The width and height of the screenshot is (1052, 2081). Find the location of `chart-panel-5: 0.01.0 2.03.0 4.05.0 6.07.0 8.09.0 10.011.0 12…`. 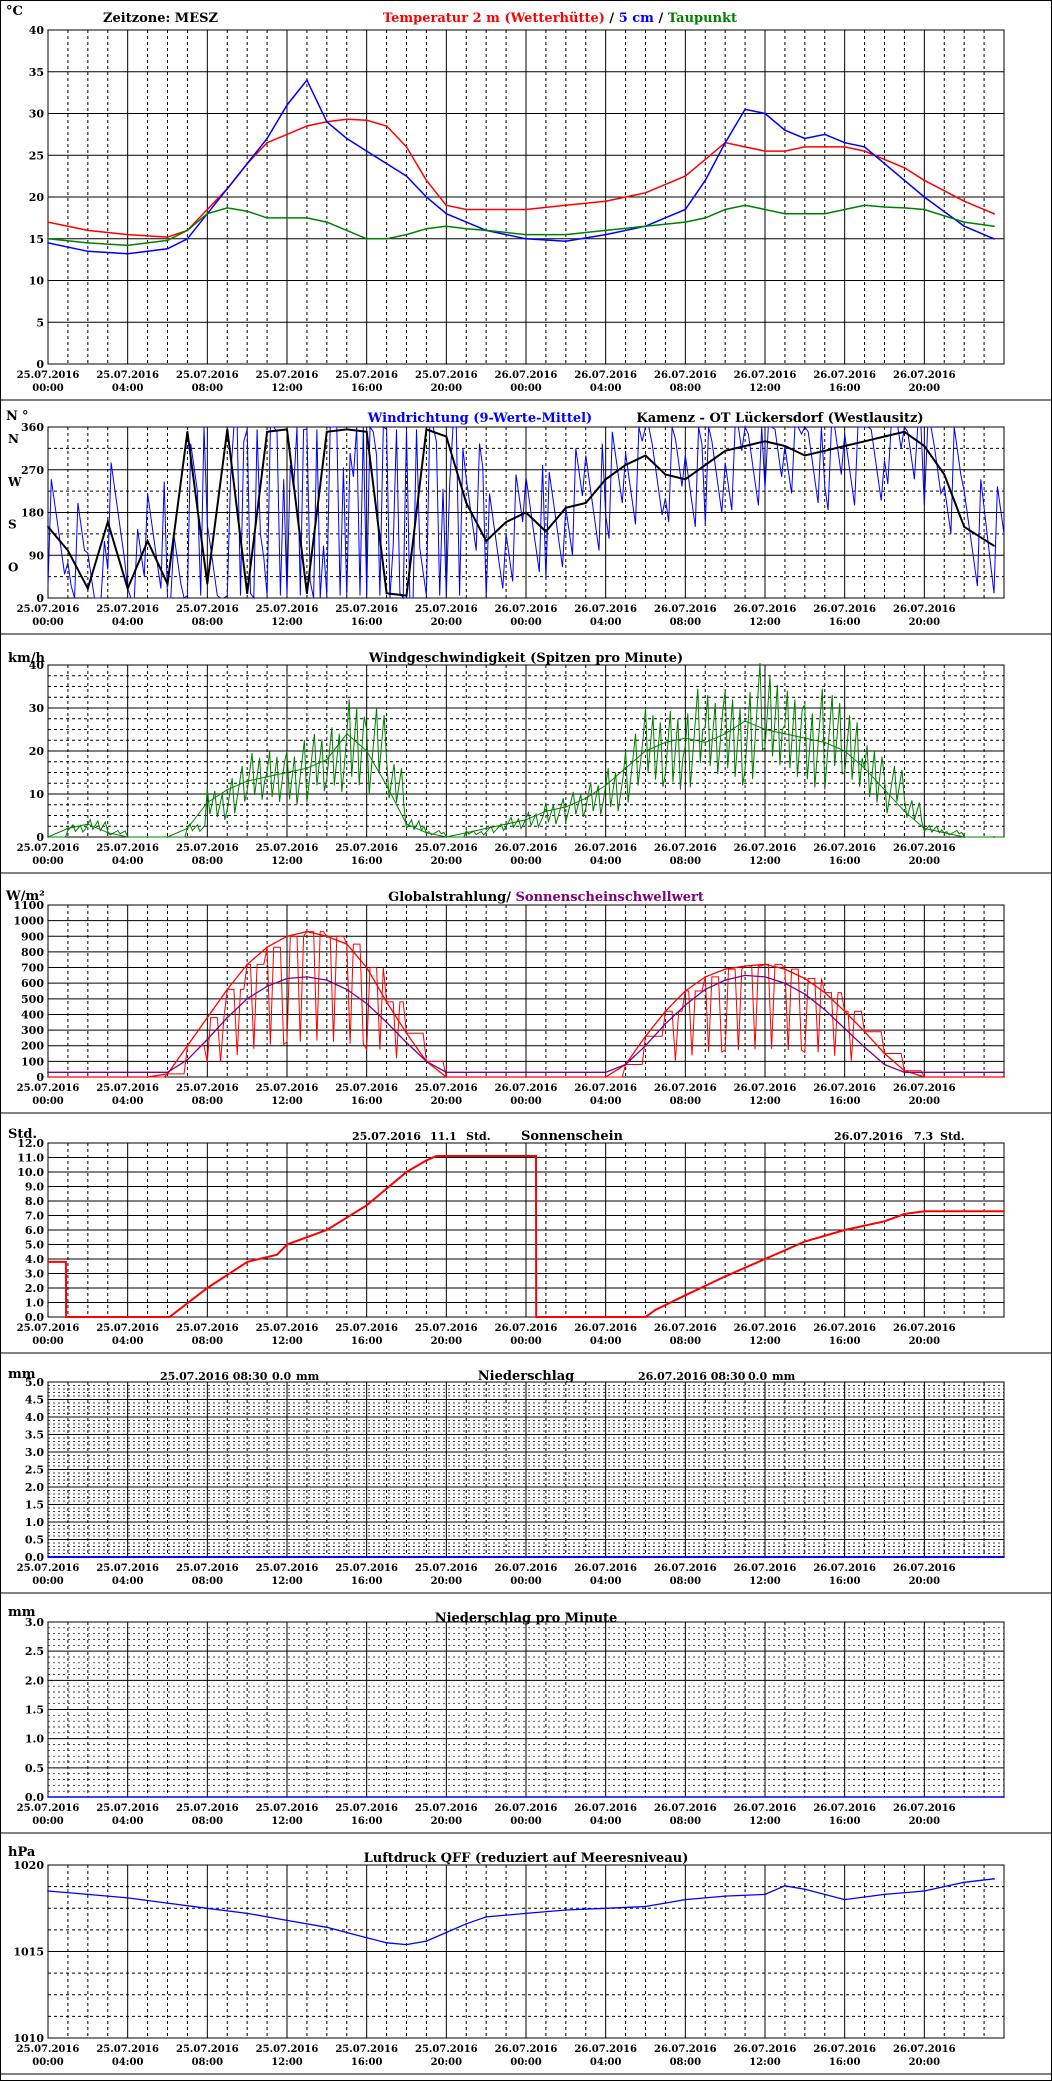

chart-panel-5: 0.01.0 2.03.0 4.05.0 6.07.0 8.09.0 10.011.0 12… is located at coordinates (506, 1237).